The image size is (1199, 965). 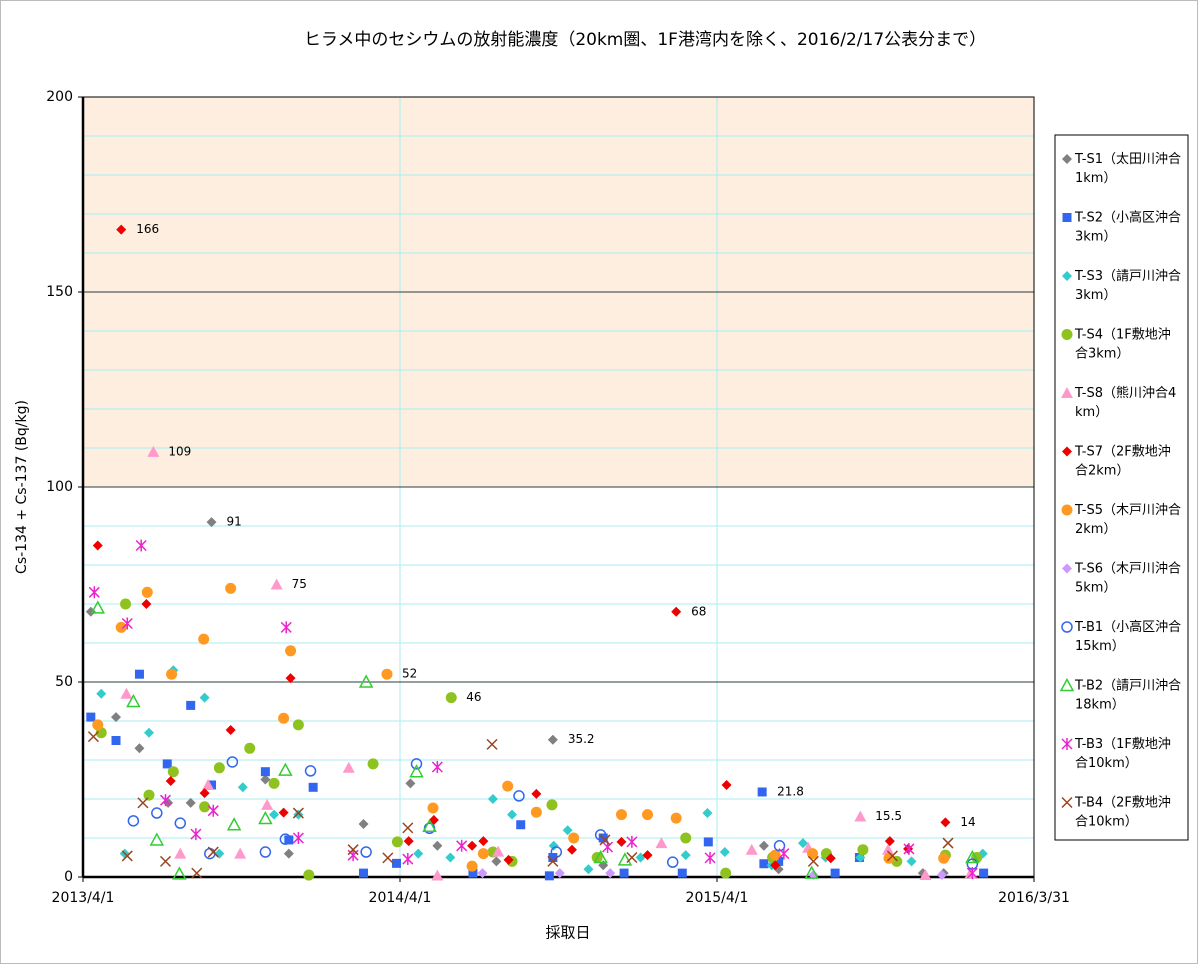 What do you see at coordinates (581, 739) in the screenshot?
I see `data-label: 35.2` at bounding box center [581, 739].